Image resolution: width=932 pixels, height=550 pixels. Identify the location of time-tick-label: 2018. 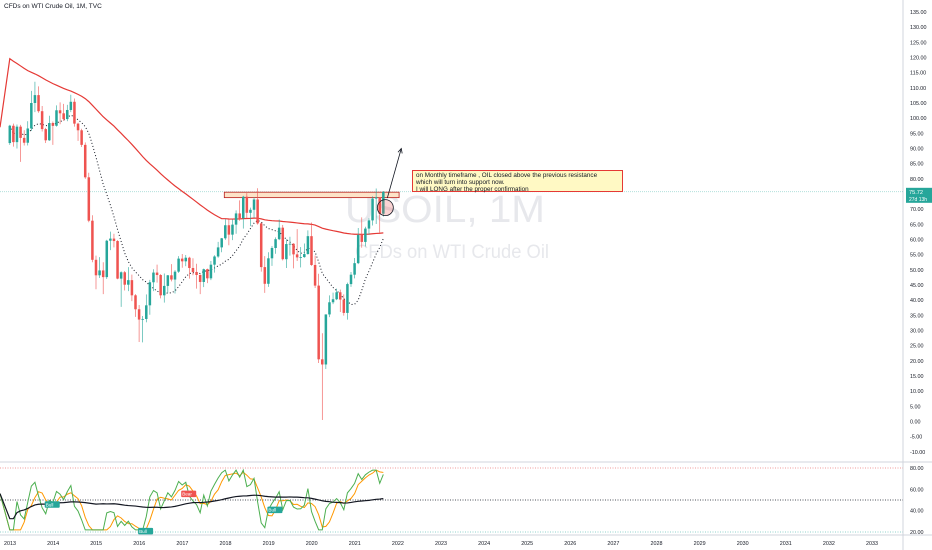
(226, 544).